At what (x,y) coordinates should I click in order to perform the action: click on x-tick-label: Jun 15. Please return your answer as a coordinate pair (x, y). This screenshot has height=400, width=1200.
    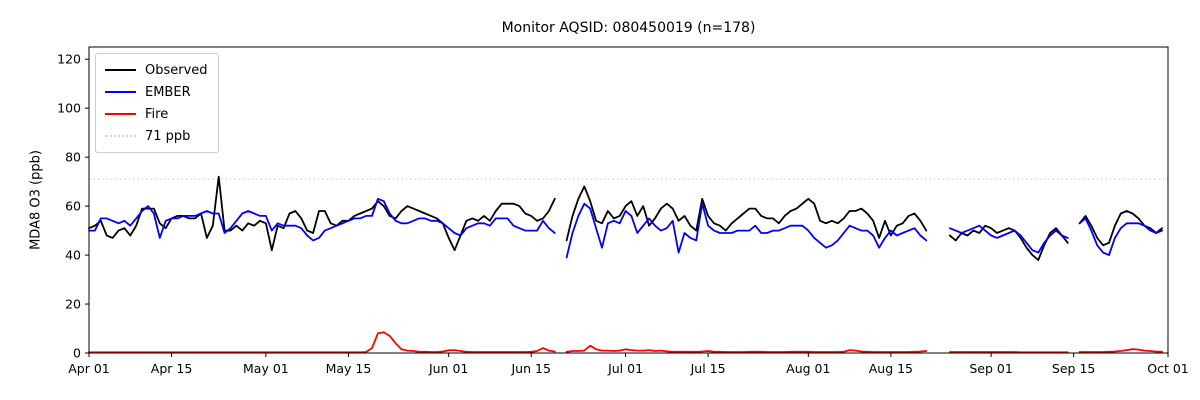
    Looking at the image, I should click on (531, 368).